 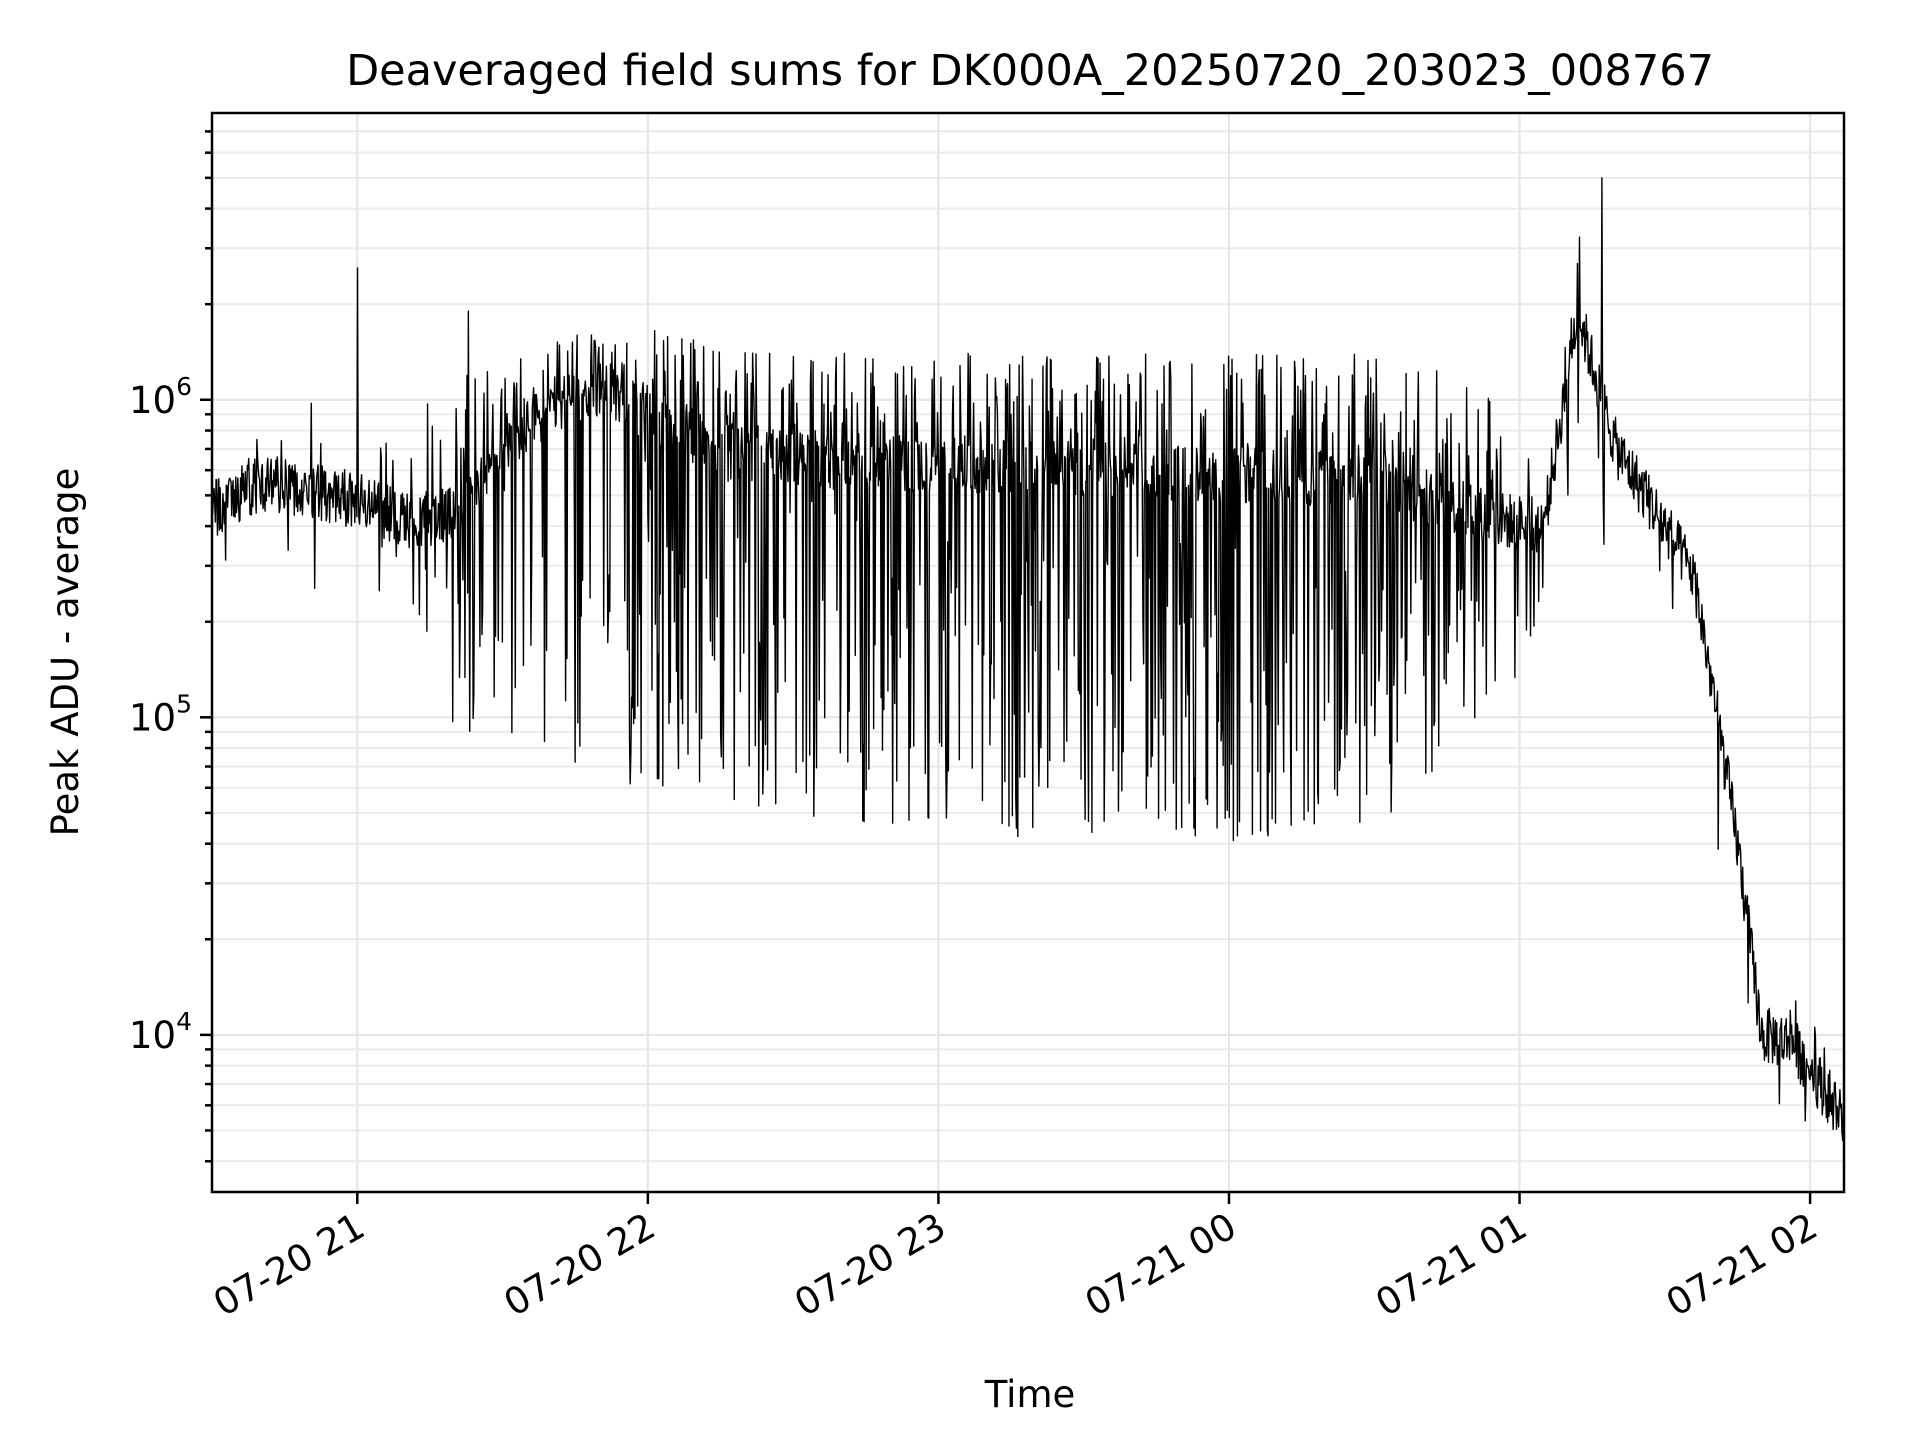 I want to click on y-tick-label: 10⁴, so click(x=160, y=1032).